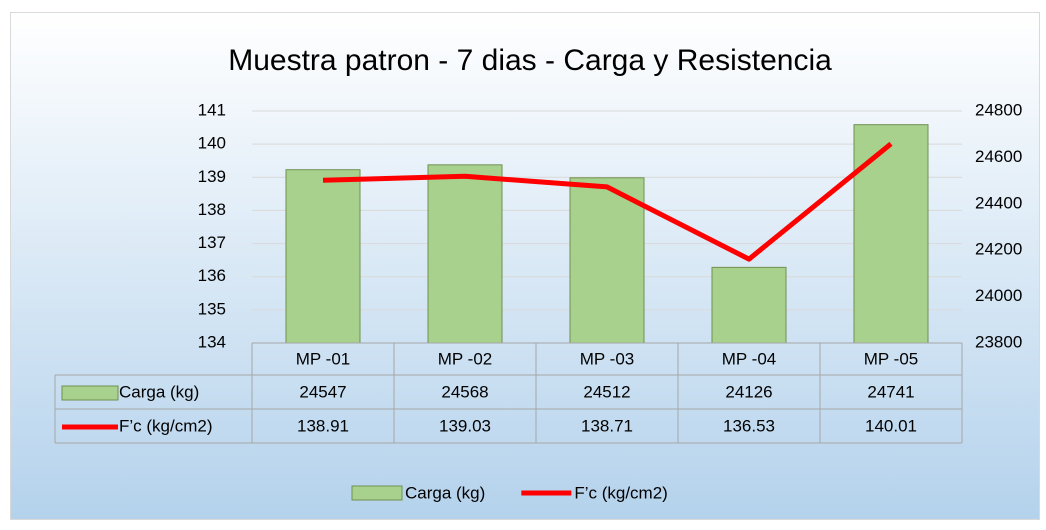 The height and width of the screenshot is (530, 1046). Describe the element at coordinates (607, 358) in the screenshot. I see `x-tick-label: MP -03` at that location.